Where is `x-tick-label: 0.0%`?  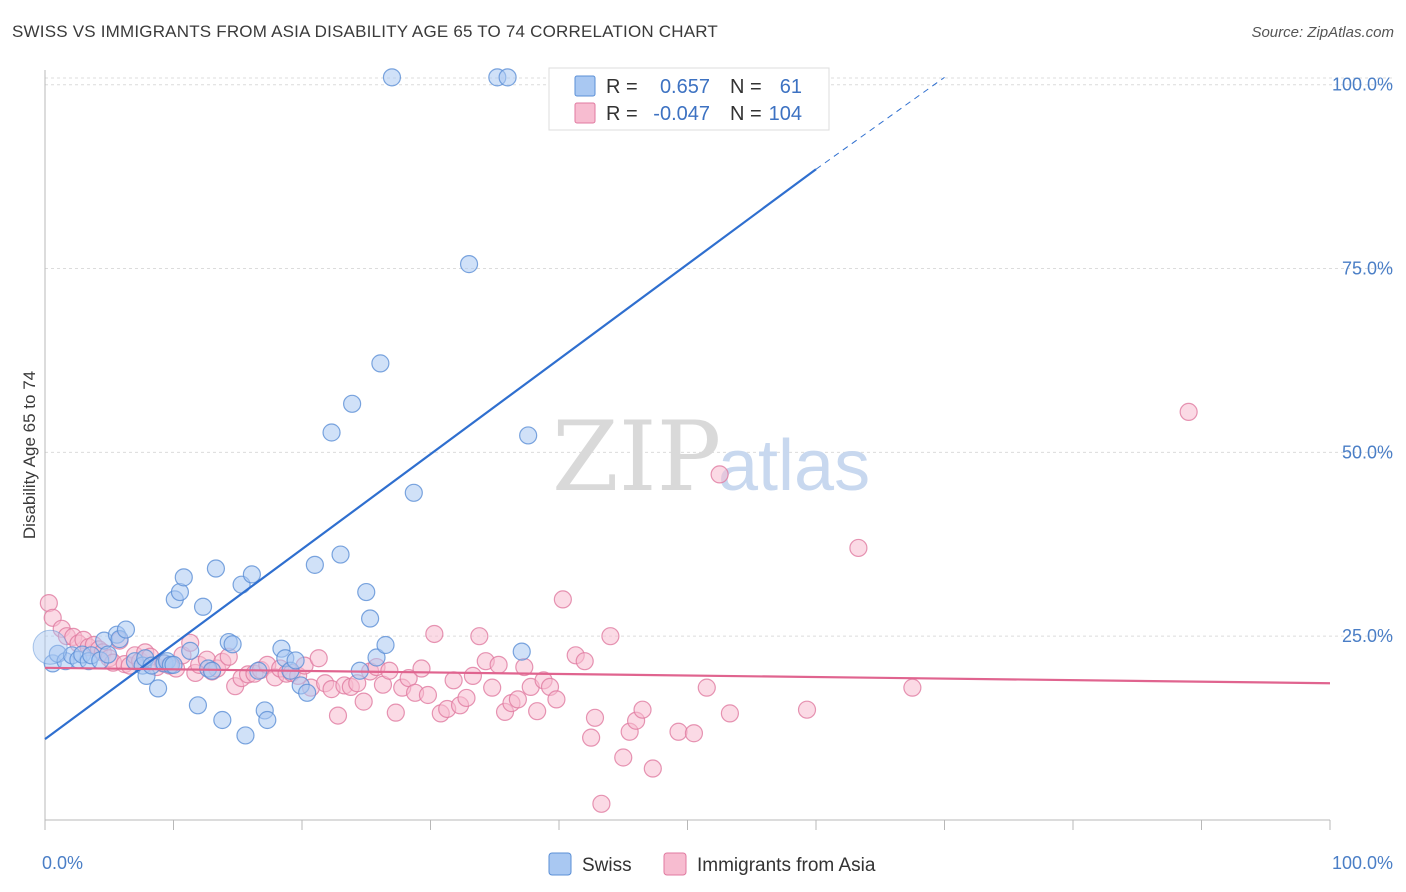
x-tick-label: 0.0% is located at coordinates (62, 863).